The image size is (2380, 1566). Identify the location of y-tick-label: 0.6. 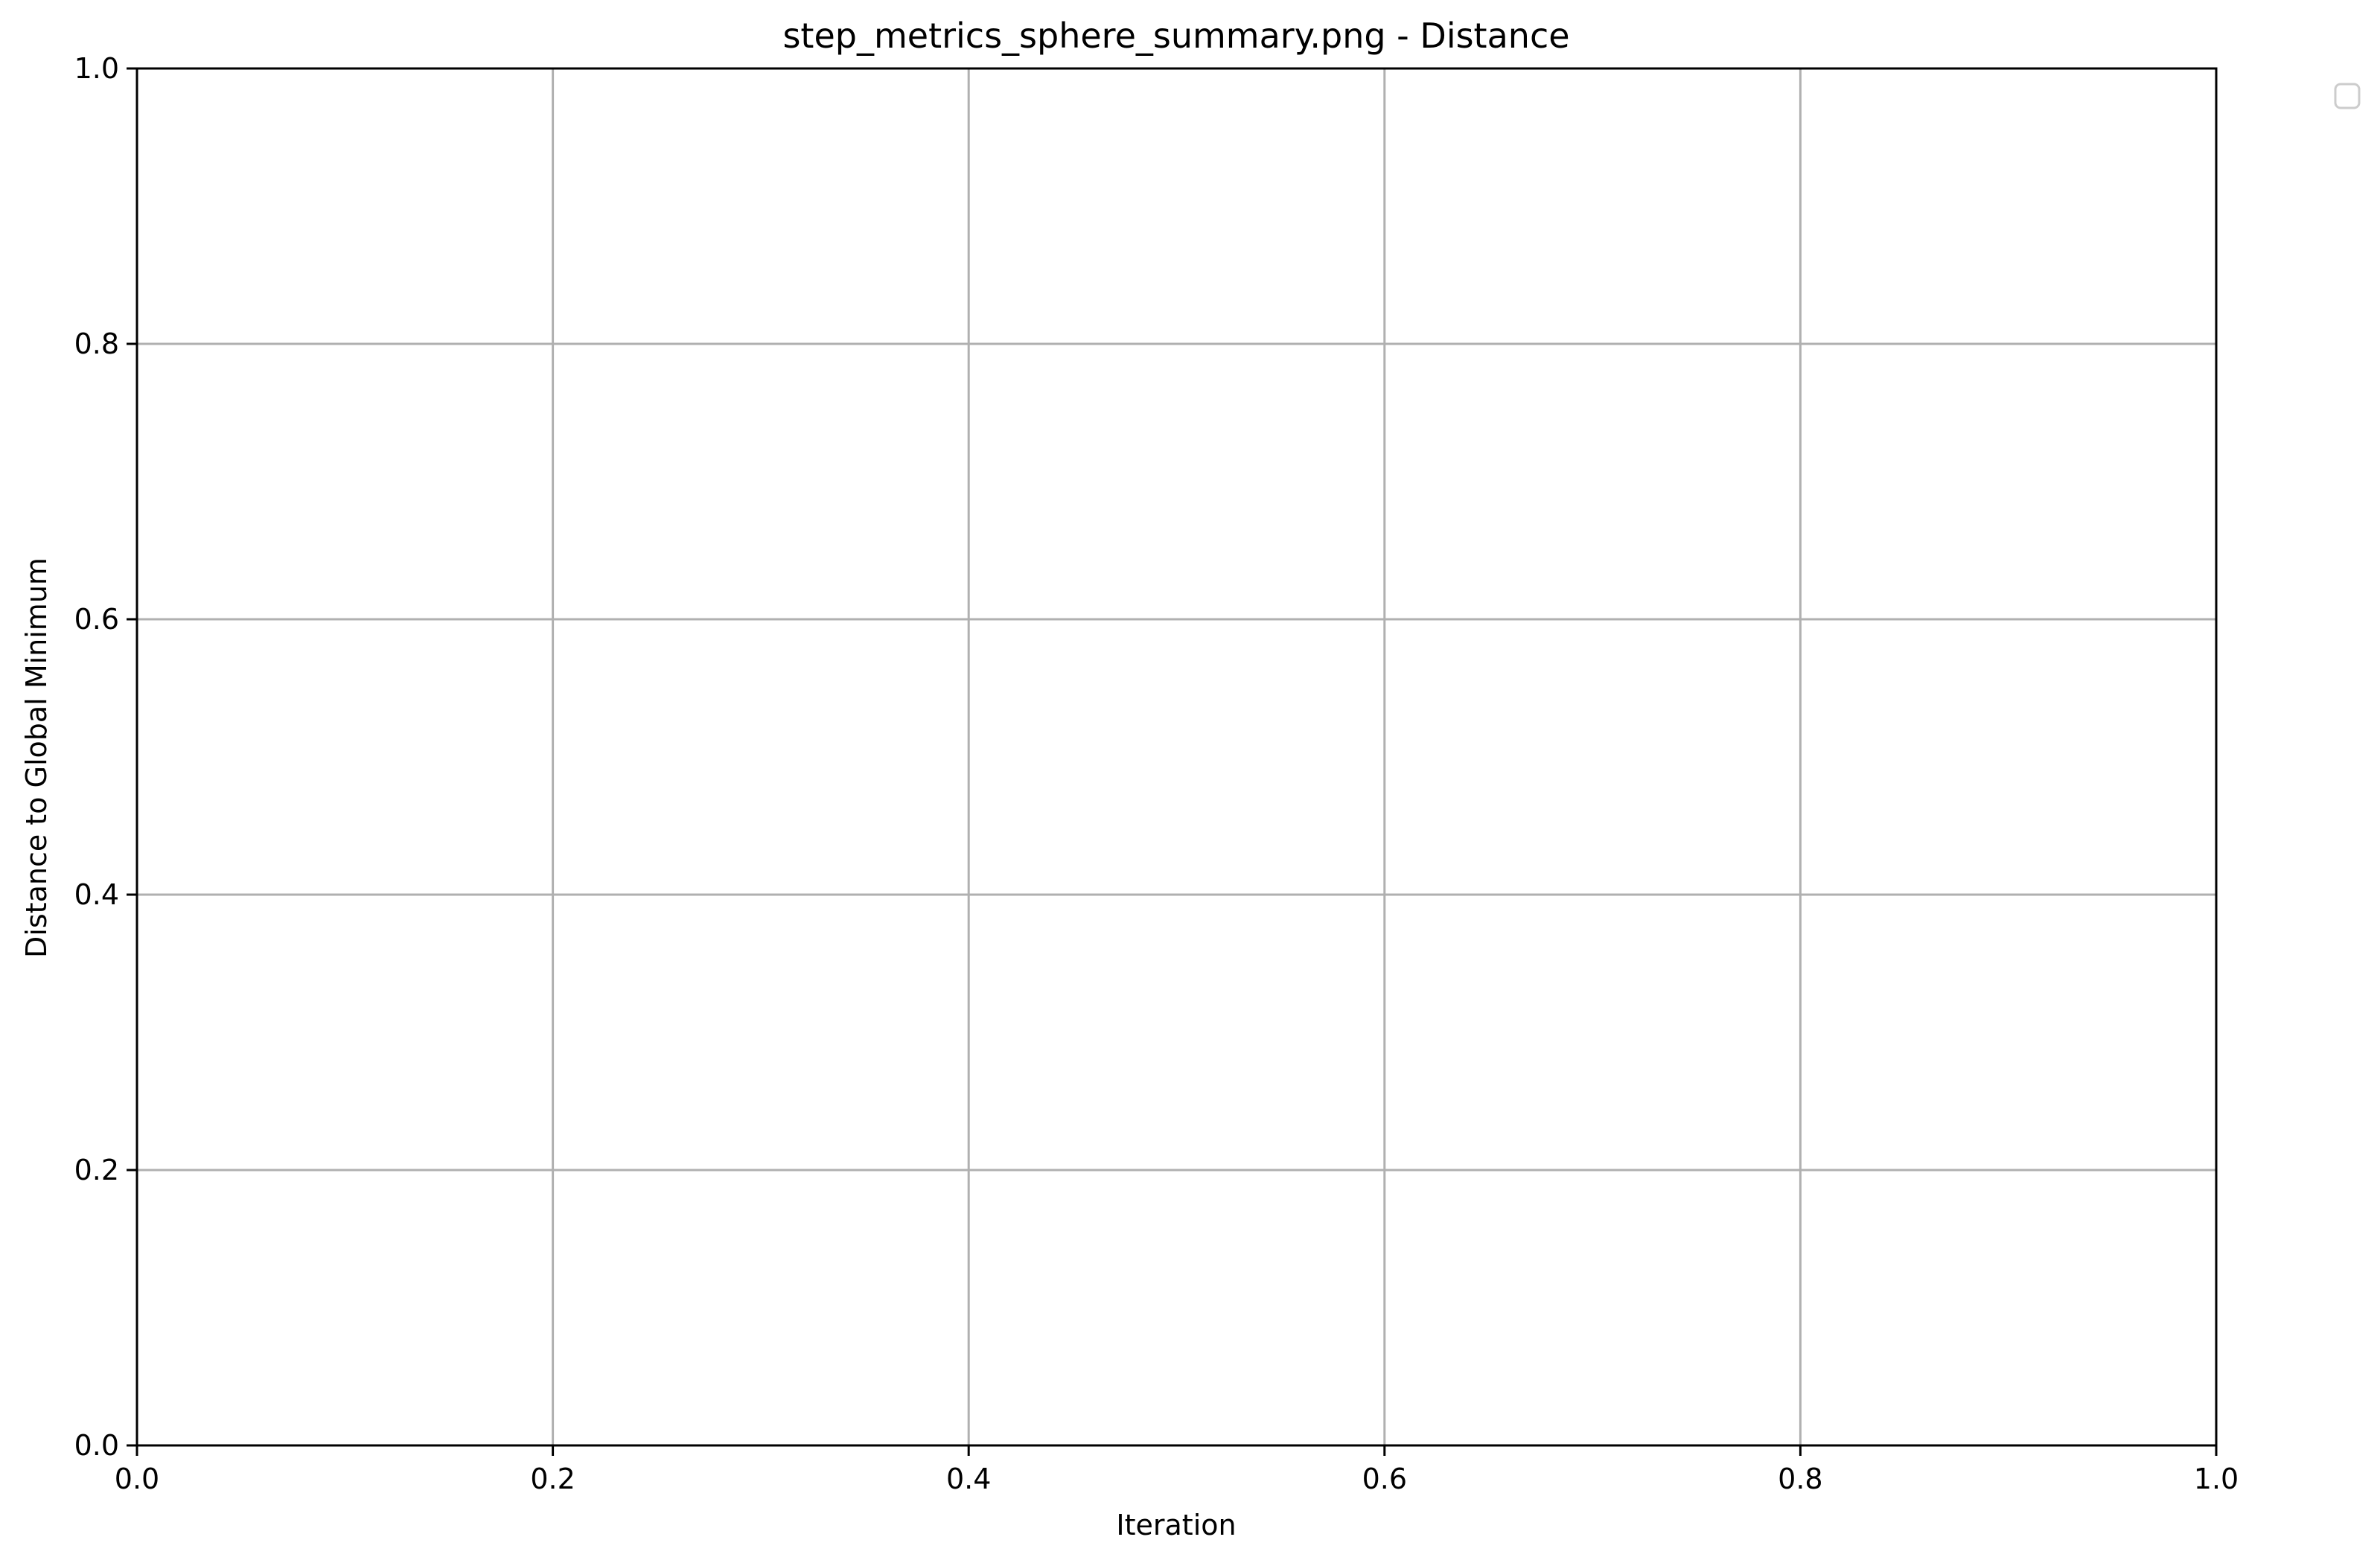
(96, 619).